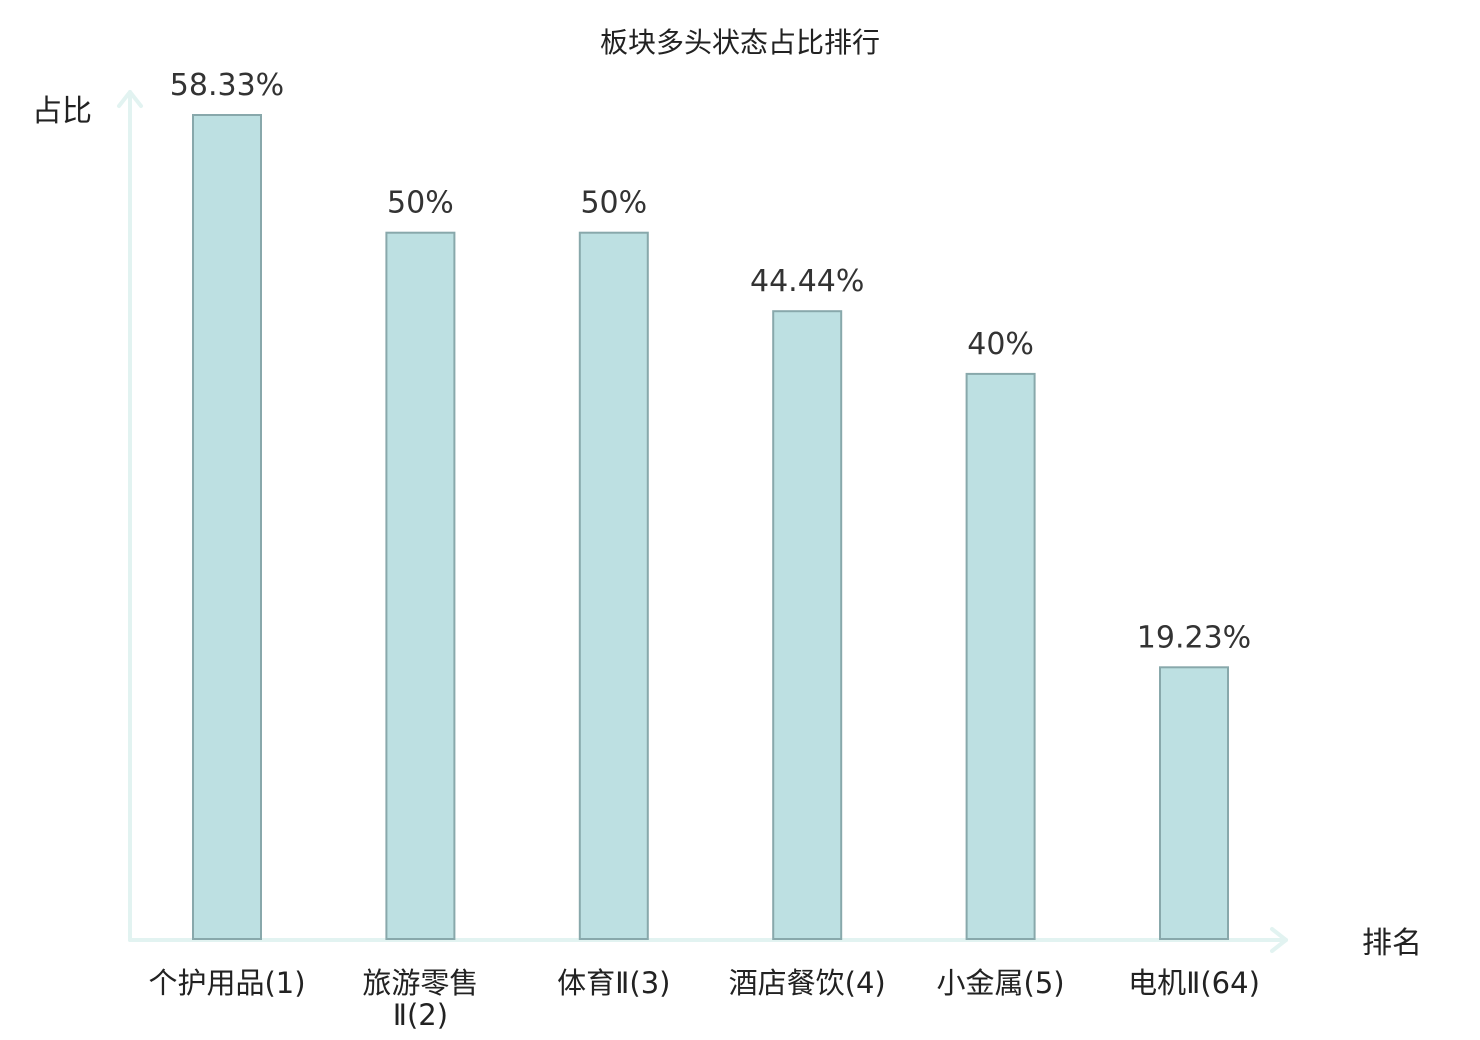 Image resolution: width=1480 pixels, height=1040 pixels. I want to click on x-tick-label: 电机Ⅱ(64), so click(1194, 983).